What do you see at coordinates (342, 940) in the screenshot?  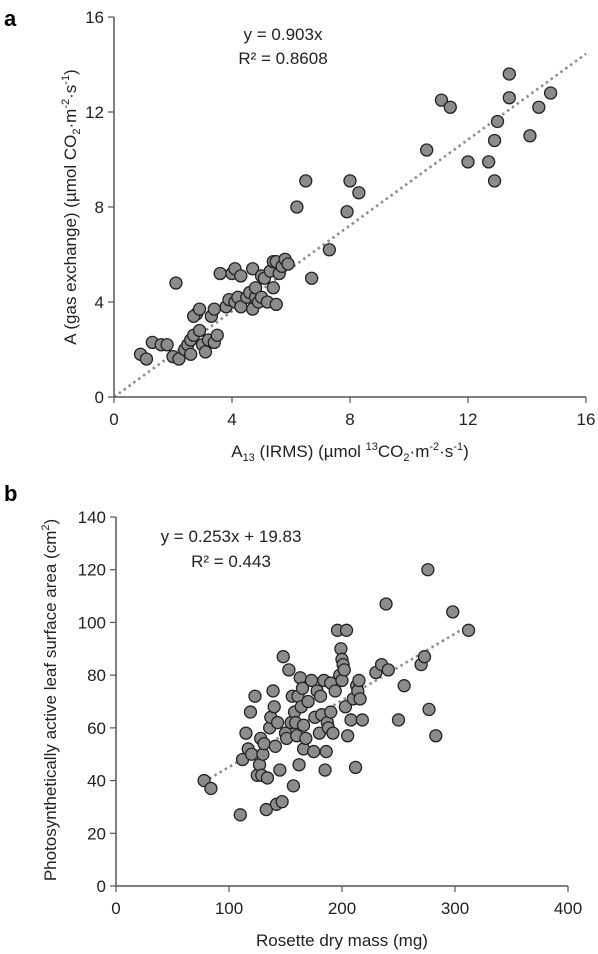 I see `panel-b-x-axis-label: Rosette dry mass (mg)` at bounding box center [342, 940].